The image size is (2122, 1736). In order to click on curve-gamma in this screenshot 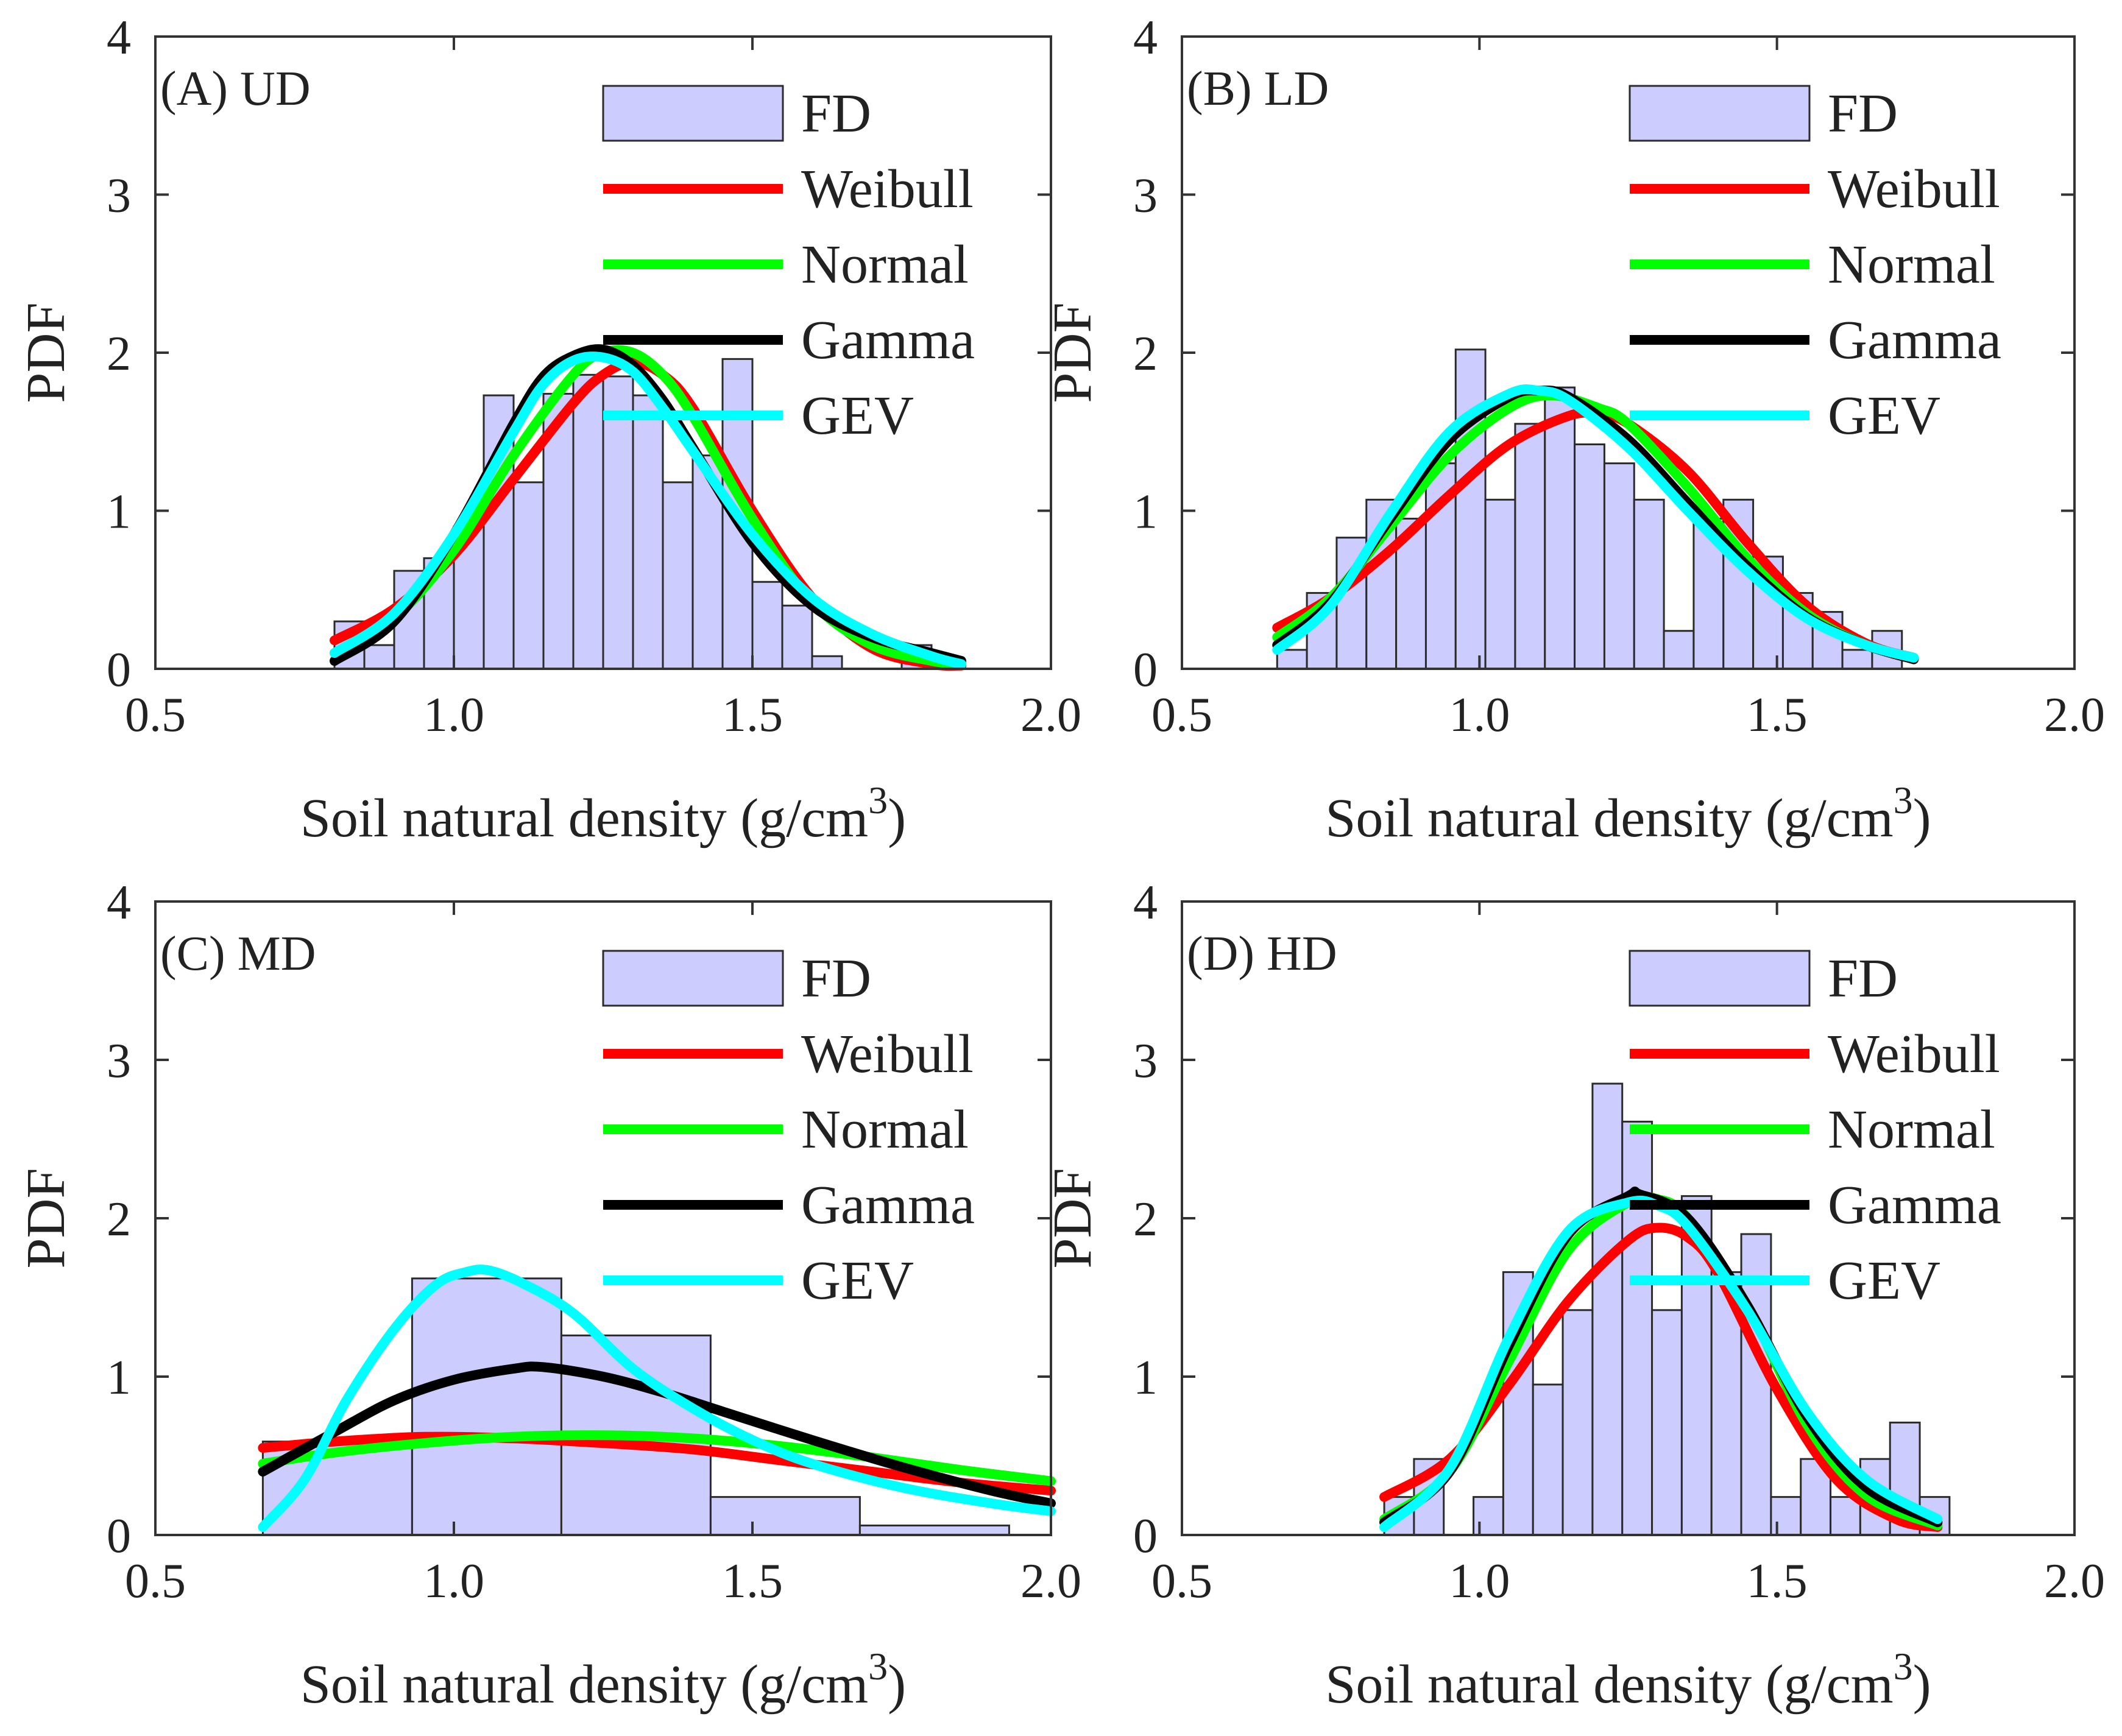, I will do `click(657, 1434)`.